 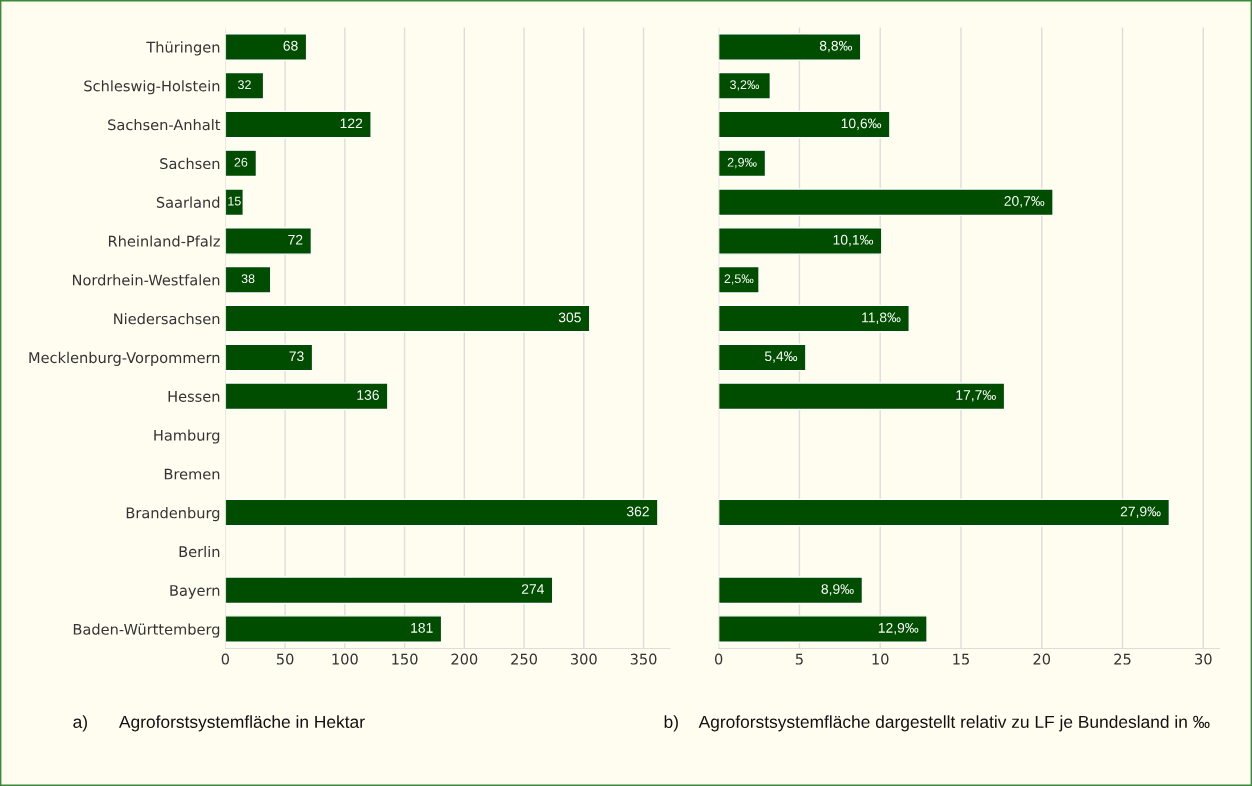 What do you see at coordinates (1203, 659) in the screenshot?
I see `x-tick-label: 30` at bounding box center [1203, 659].